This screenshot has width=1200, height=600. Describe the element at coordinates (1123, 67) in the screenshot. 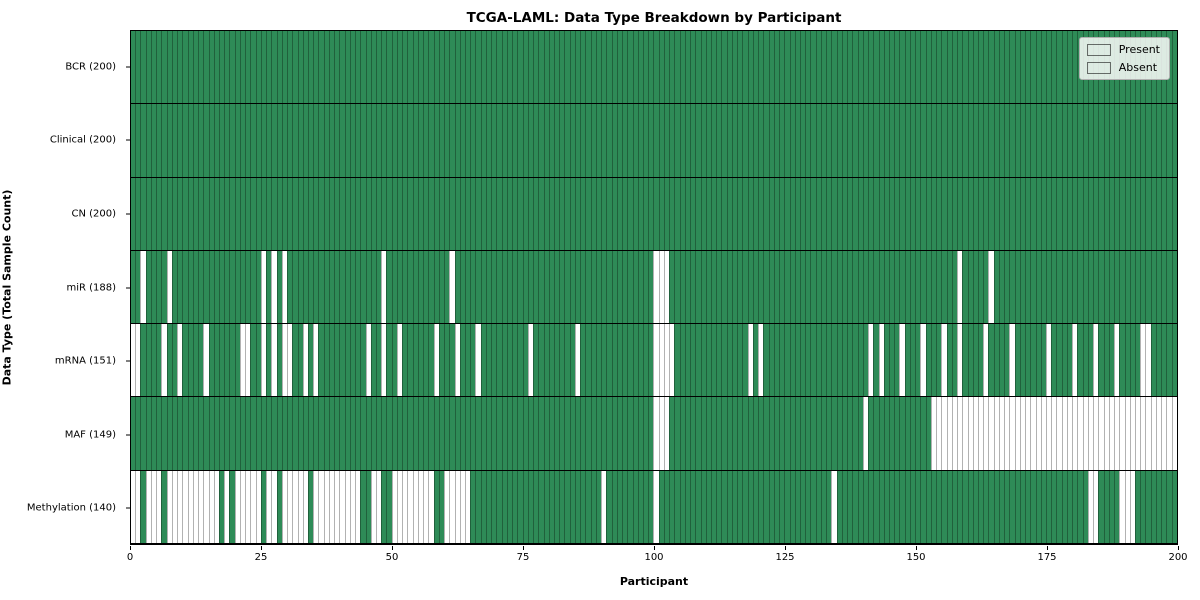

I see `legend-item-absent: Absent` at that location.